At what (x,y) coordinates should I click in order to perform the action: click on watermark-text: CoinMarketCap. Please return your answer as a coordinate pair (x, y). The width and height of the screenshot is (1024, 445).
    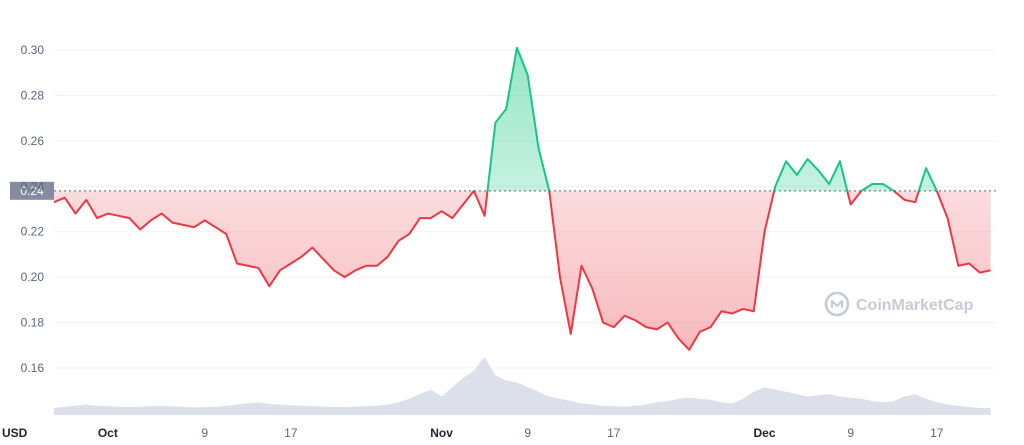
    Looking at the image, I should click on (915, 305).